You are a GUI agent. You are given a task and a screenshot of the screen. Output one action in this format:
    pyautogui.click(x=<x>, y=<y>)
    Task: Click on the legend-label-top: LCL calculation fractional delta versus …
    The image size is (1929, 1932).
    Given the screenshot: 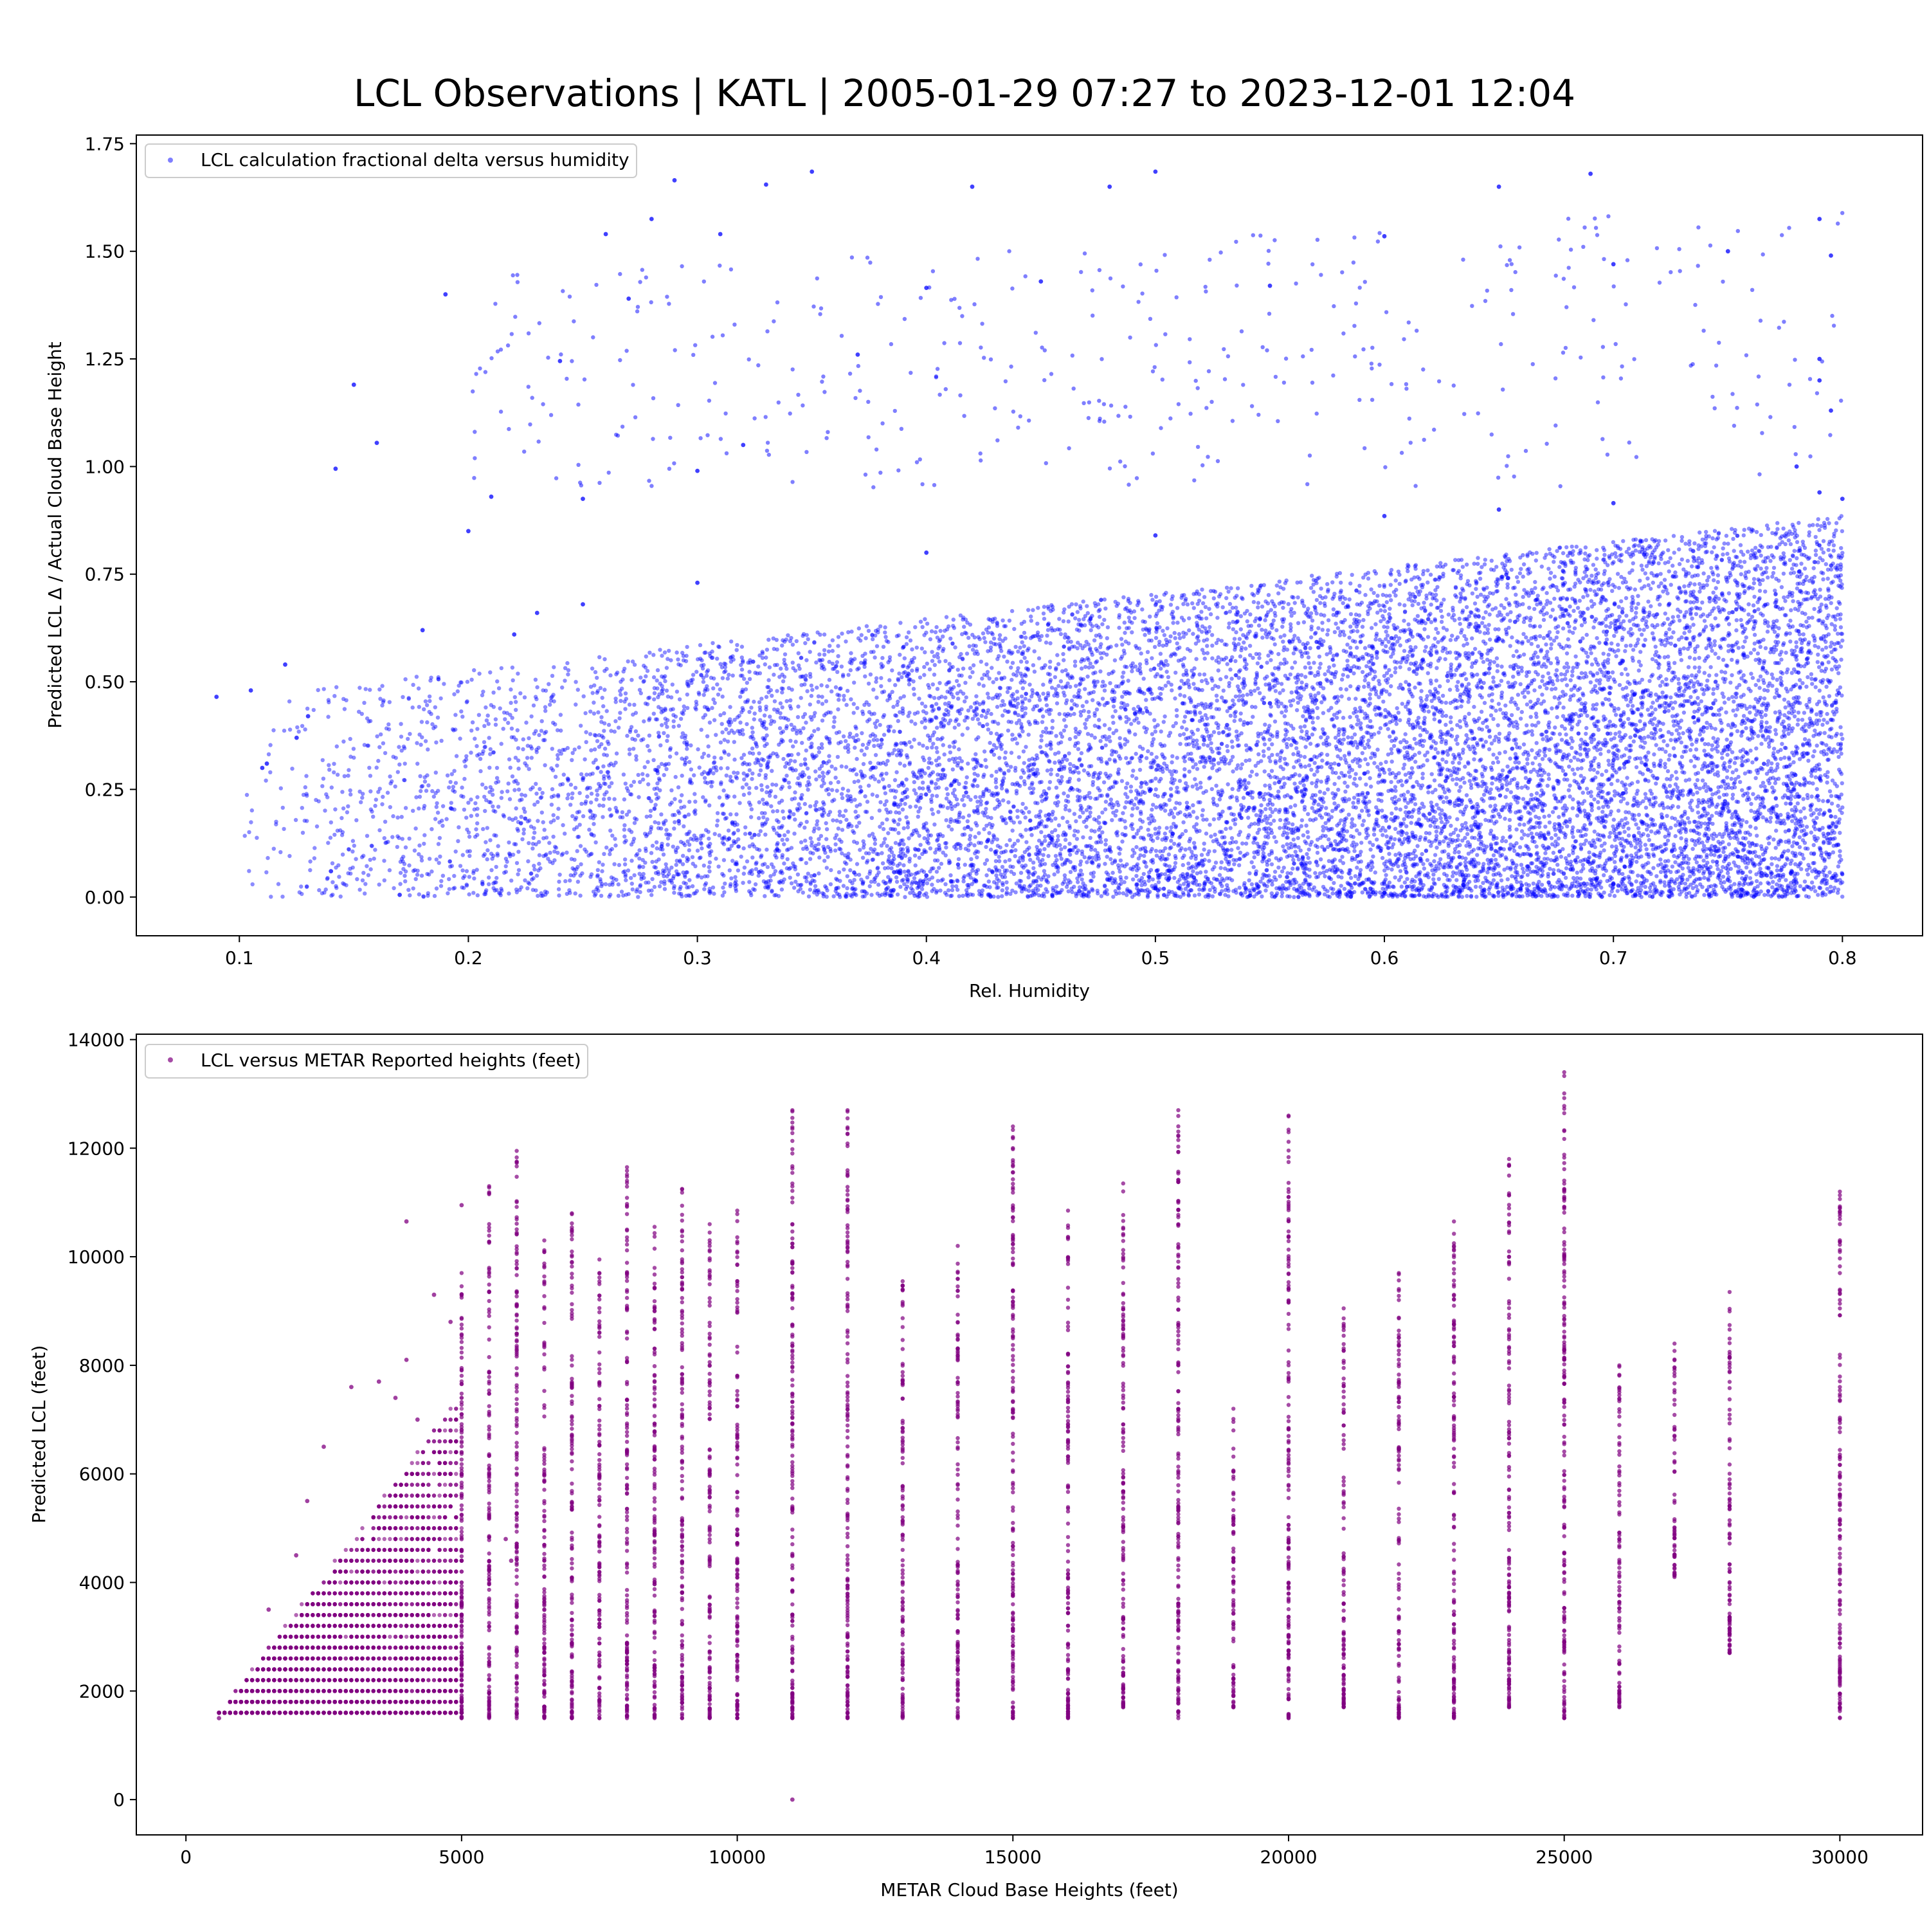 What is the action you would take?
    pyautogui.click(x=415, y=160)
    